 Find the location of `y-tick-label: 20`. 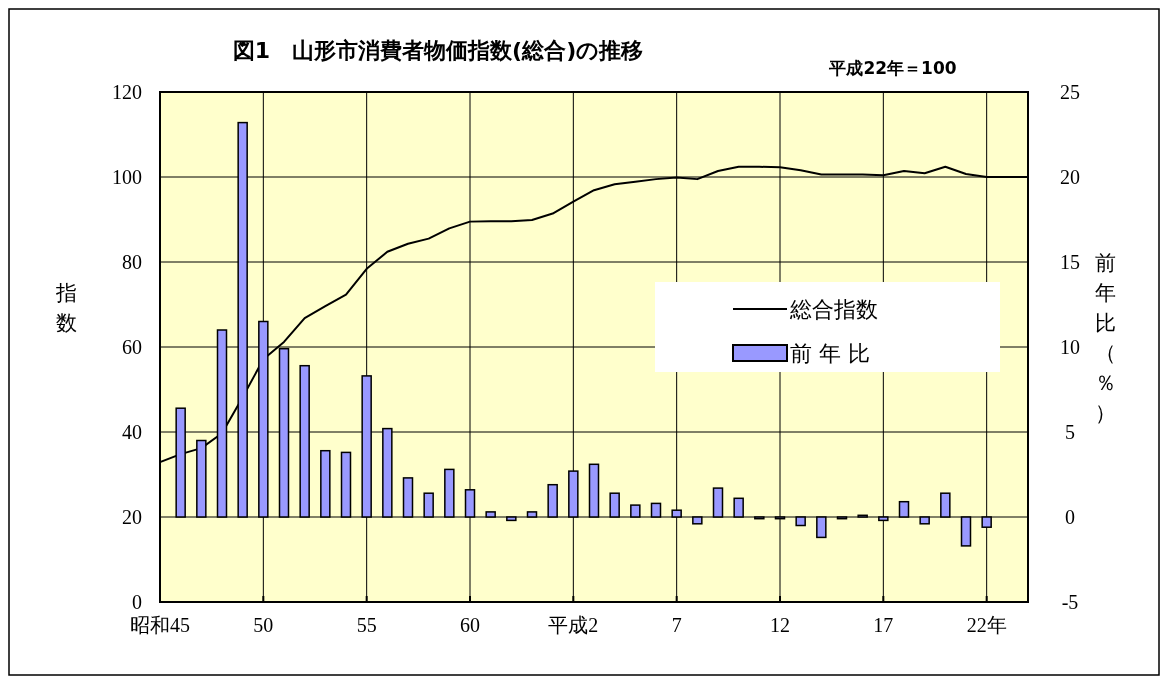

y-tick-label: 20 is located at coordinates (132, 517).